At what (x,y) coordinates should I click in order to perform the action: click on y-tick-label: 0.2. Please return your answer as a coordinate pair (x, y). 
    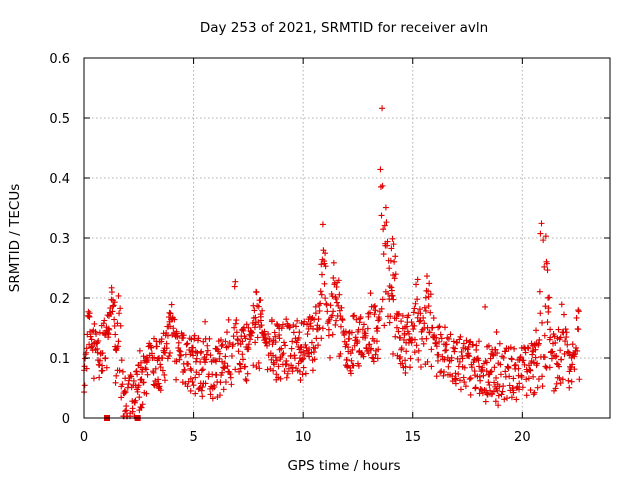
    Looking at the image, I should click on (59, 299).